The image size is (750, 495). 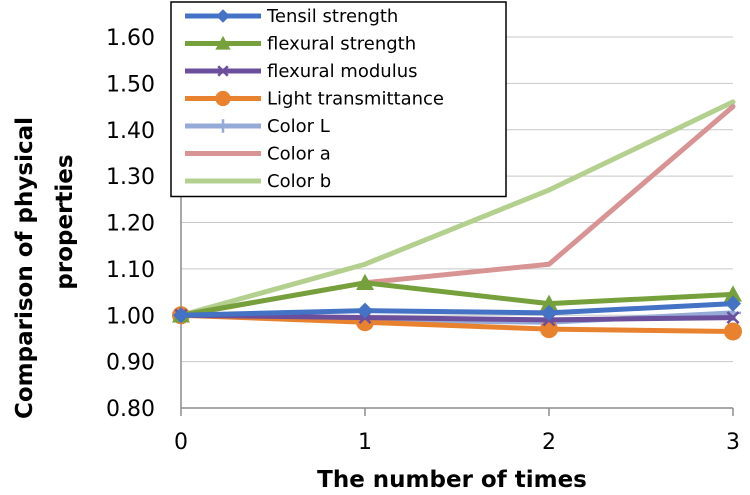 I want to click on legend-label: Color L, so click(x=298, y=126).